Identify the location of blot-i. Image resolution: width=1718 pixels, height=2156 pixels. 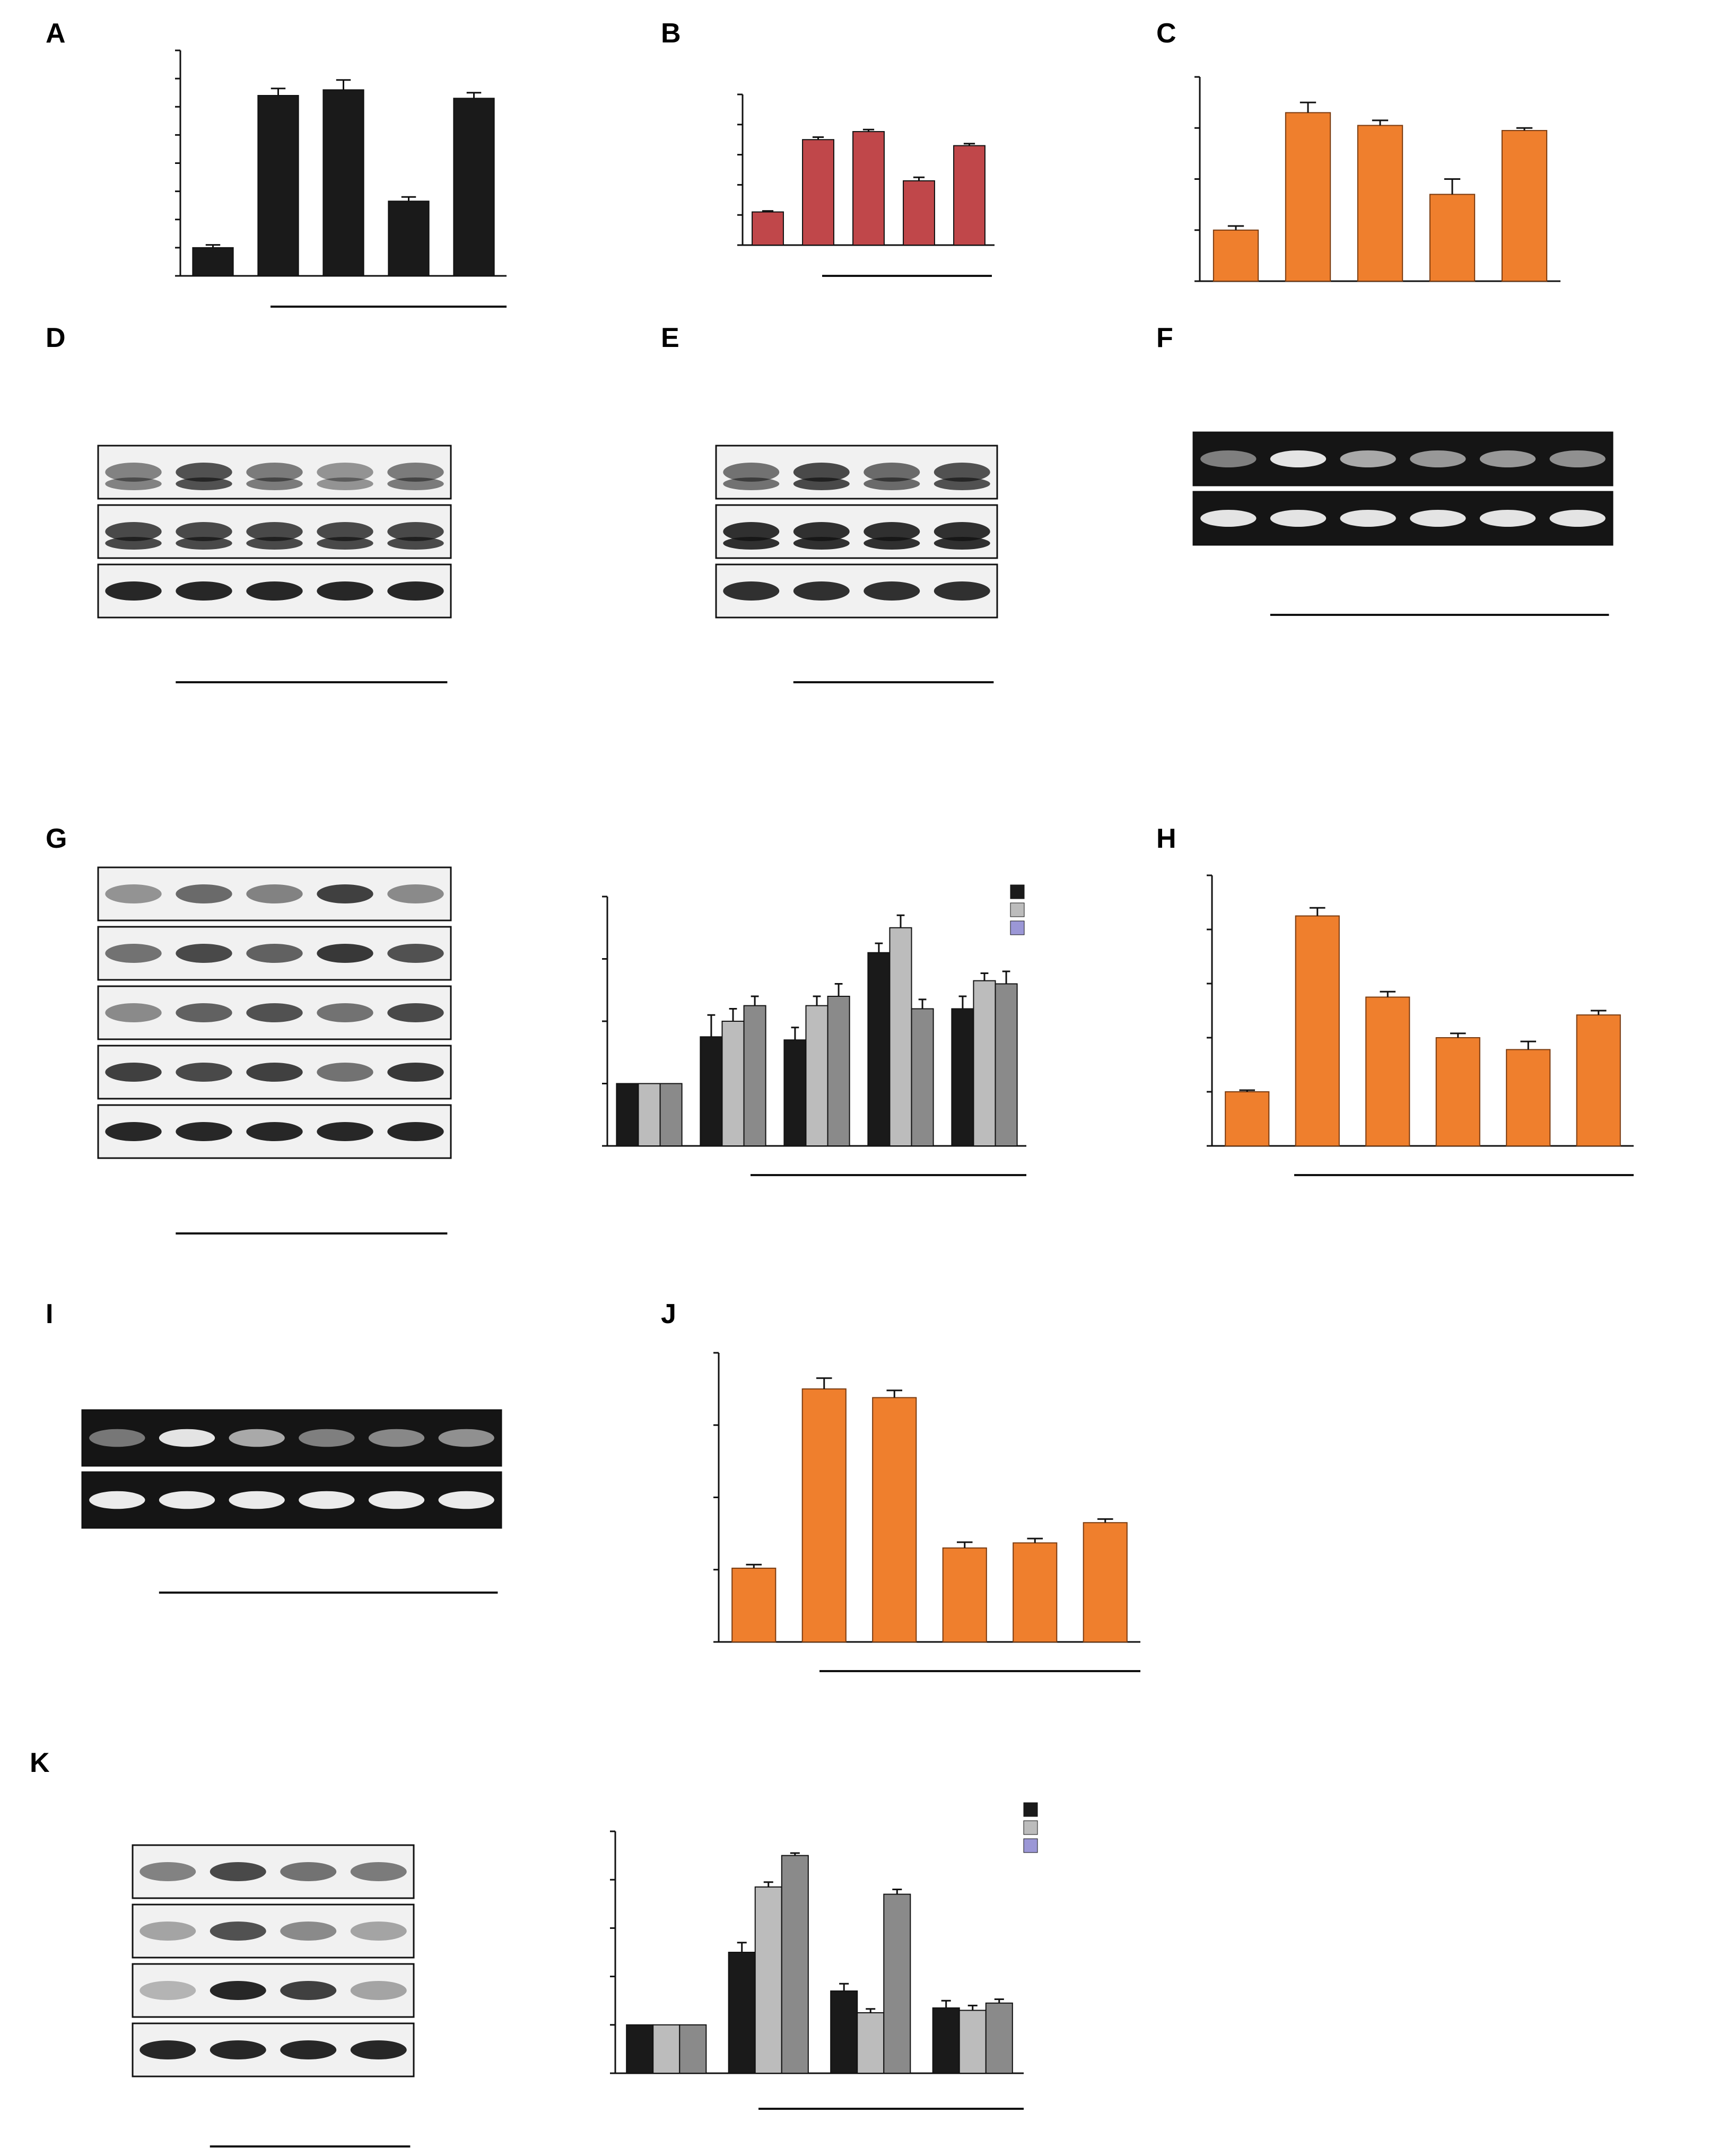
(291, 1501).